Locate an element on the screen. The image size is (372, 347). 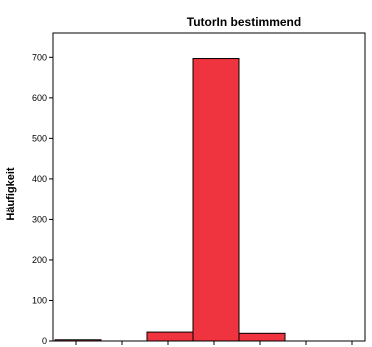
y-axis-ticks: 0 100 200 300 400 500 600 700 is located at coordinates (42, 199).